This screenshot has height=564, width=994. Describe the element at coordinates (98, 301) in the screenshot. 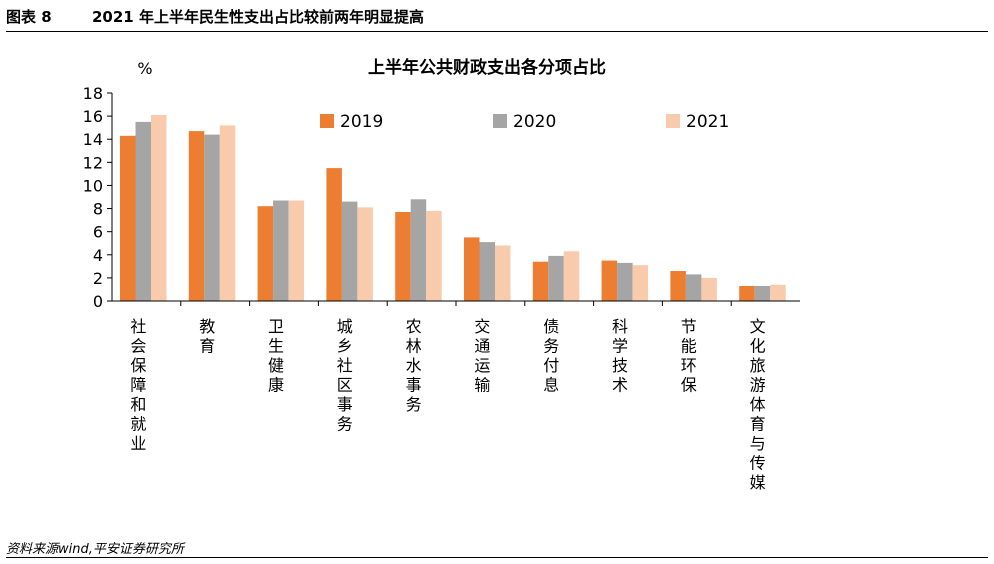

I see `y-tick-label: 0` at that location.